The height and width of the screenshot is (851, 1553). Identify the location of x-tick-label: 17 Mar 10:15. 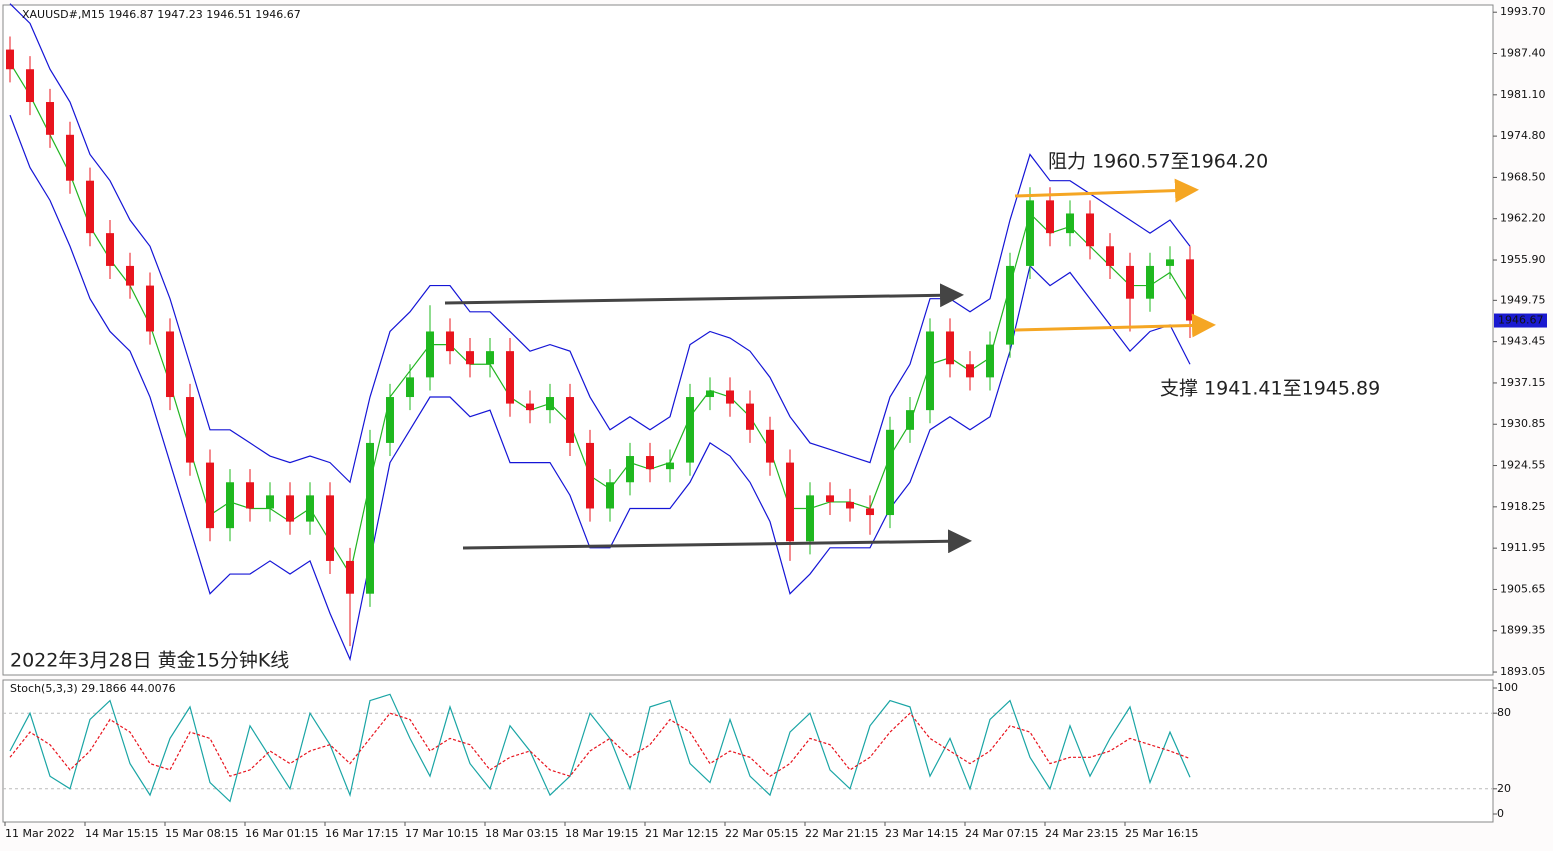
(441, 833).